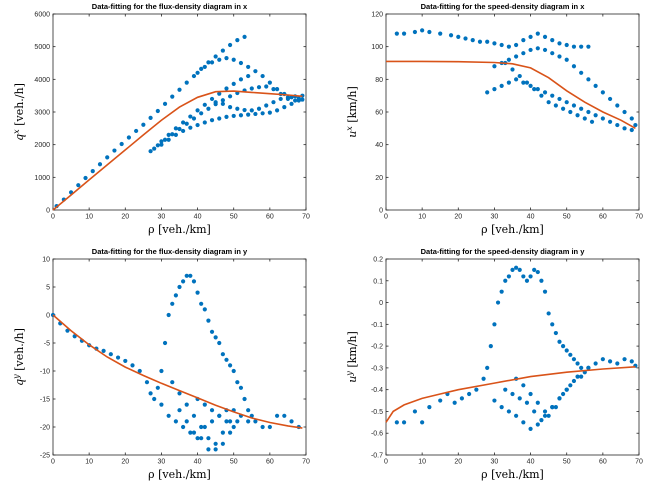  Describe the element at coordinates (198, 217) in the screenshot. I see `x-tick-label: 40` at that location.